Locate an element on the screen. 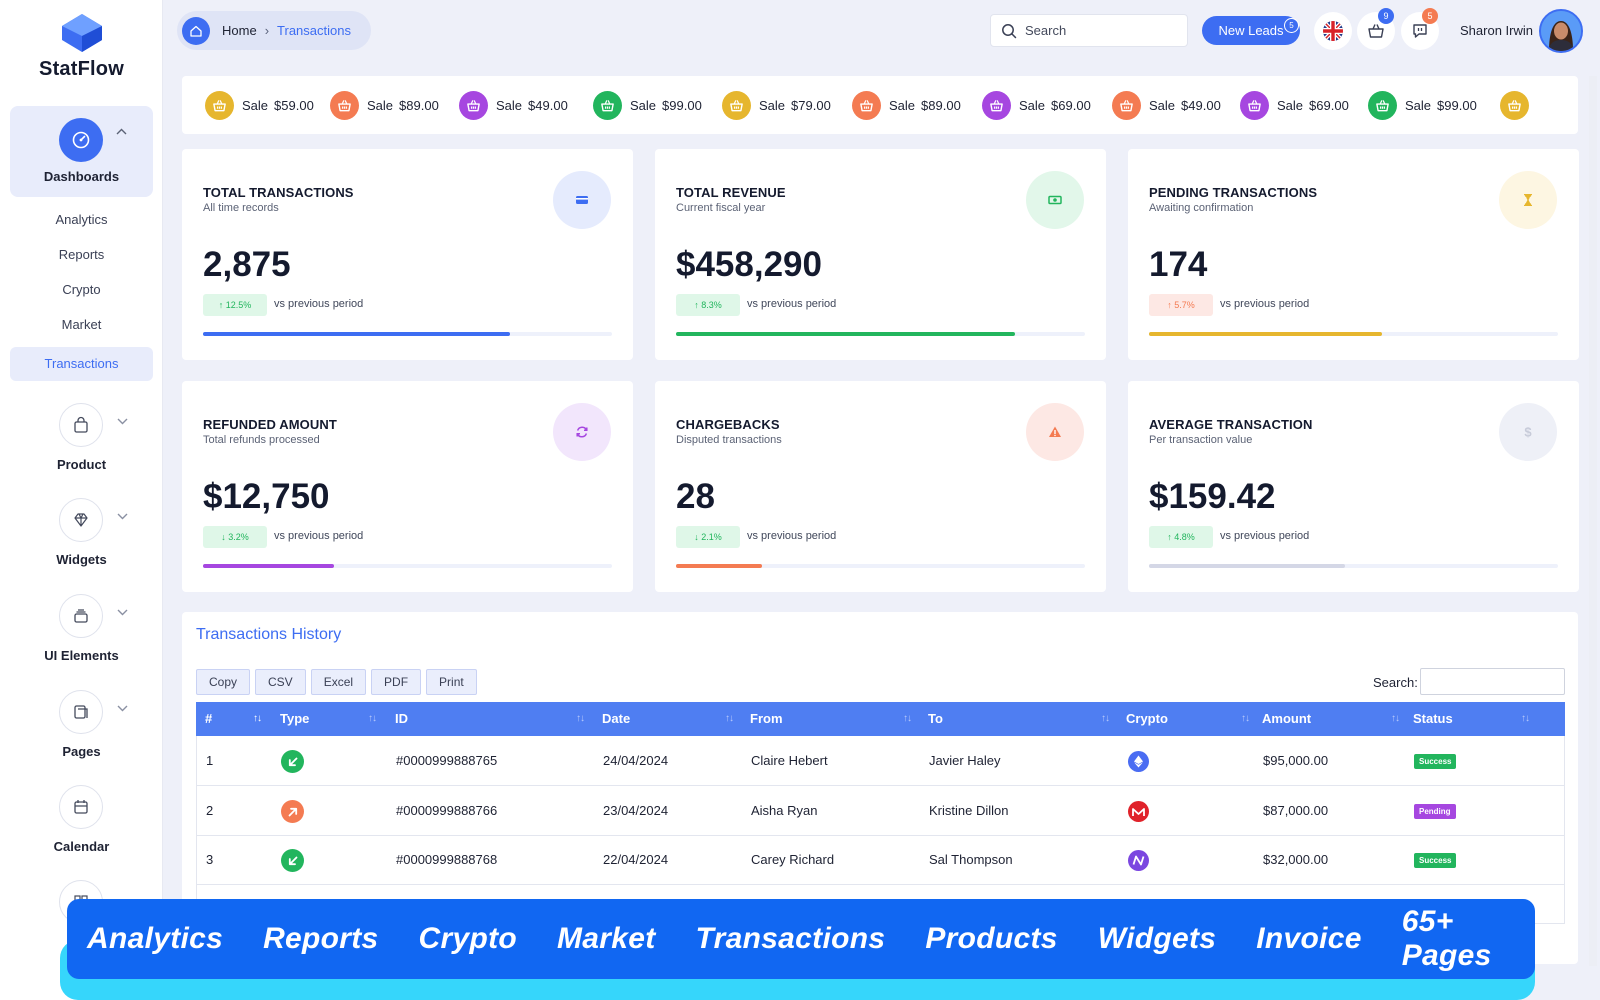  stat-card-title: TOTAL TRANSACTIONS is located at coordinates (278, 192).